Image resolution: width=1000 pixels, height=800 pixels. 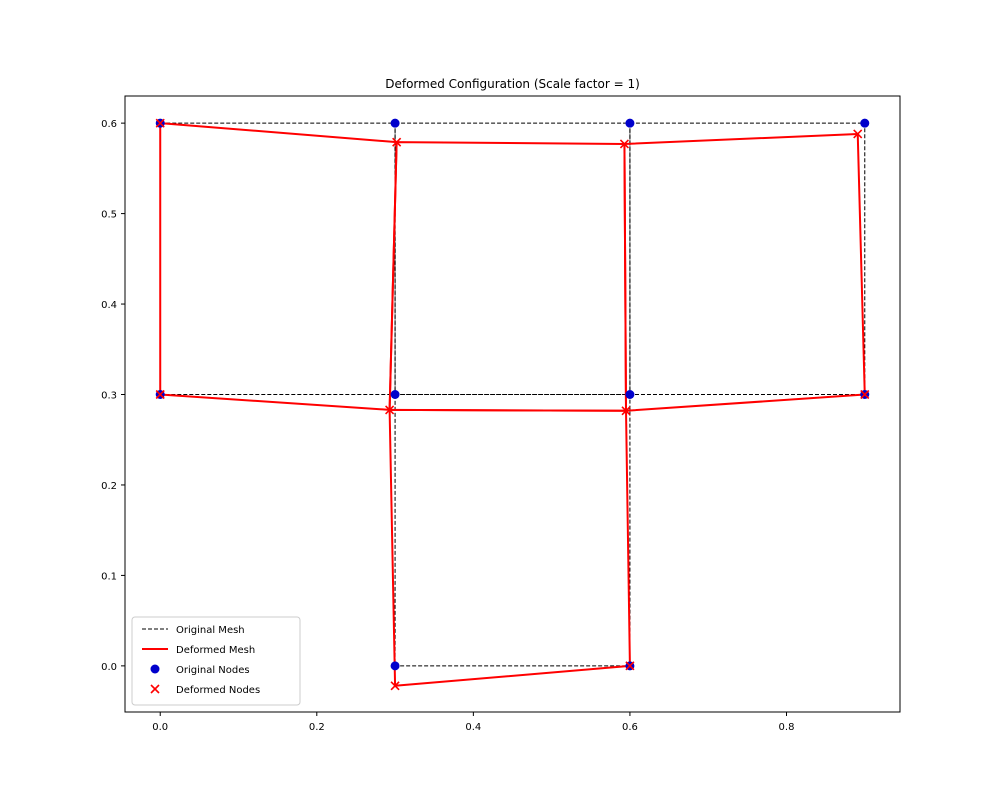 I want to click on legend-box, so click(x=216, y=661).